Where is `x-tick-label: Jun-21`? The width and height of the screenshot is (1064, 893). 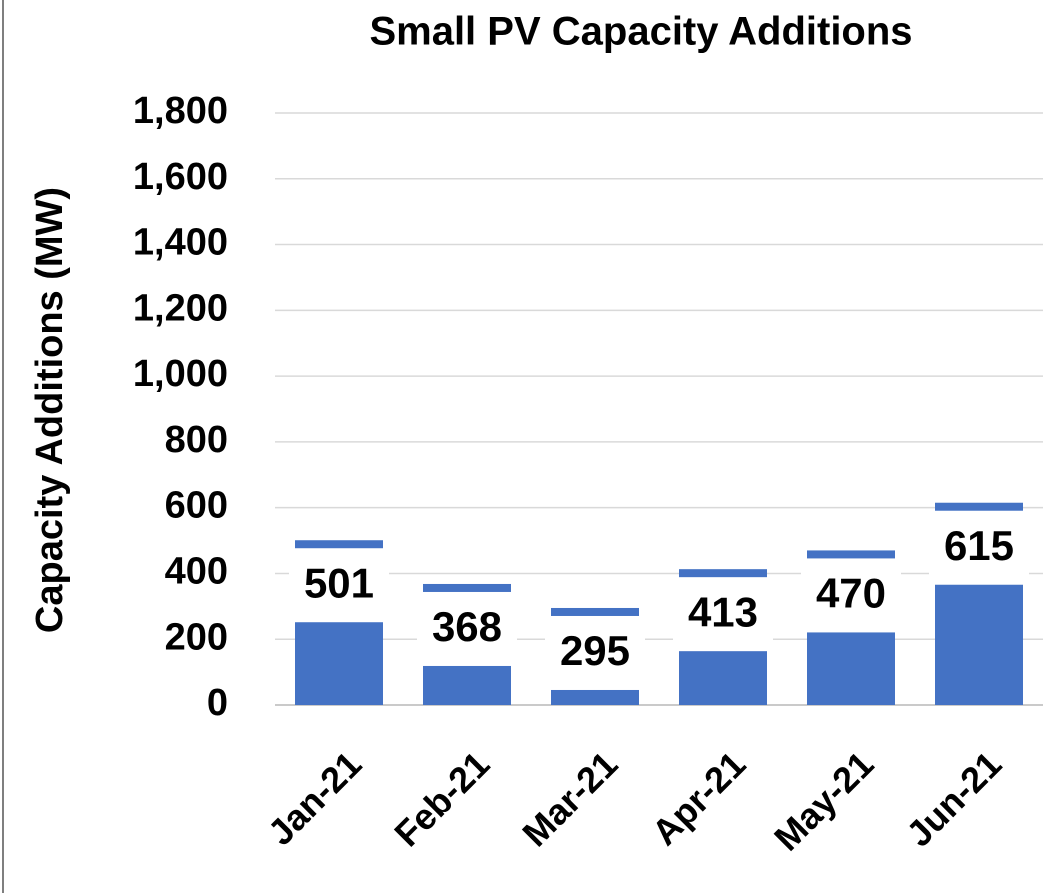
x-tick-label: Jun-21 is located at coordinates (953, 798).